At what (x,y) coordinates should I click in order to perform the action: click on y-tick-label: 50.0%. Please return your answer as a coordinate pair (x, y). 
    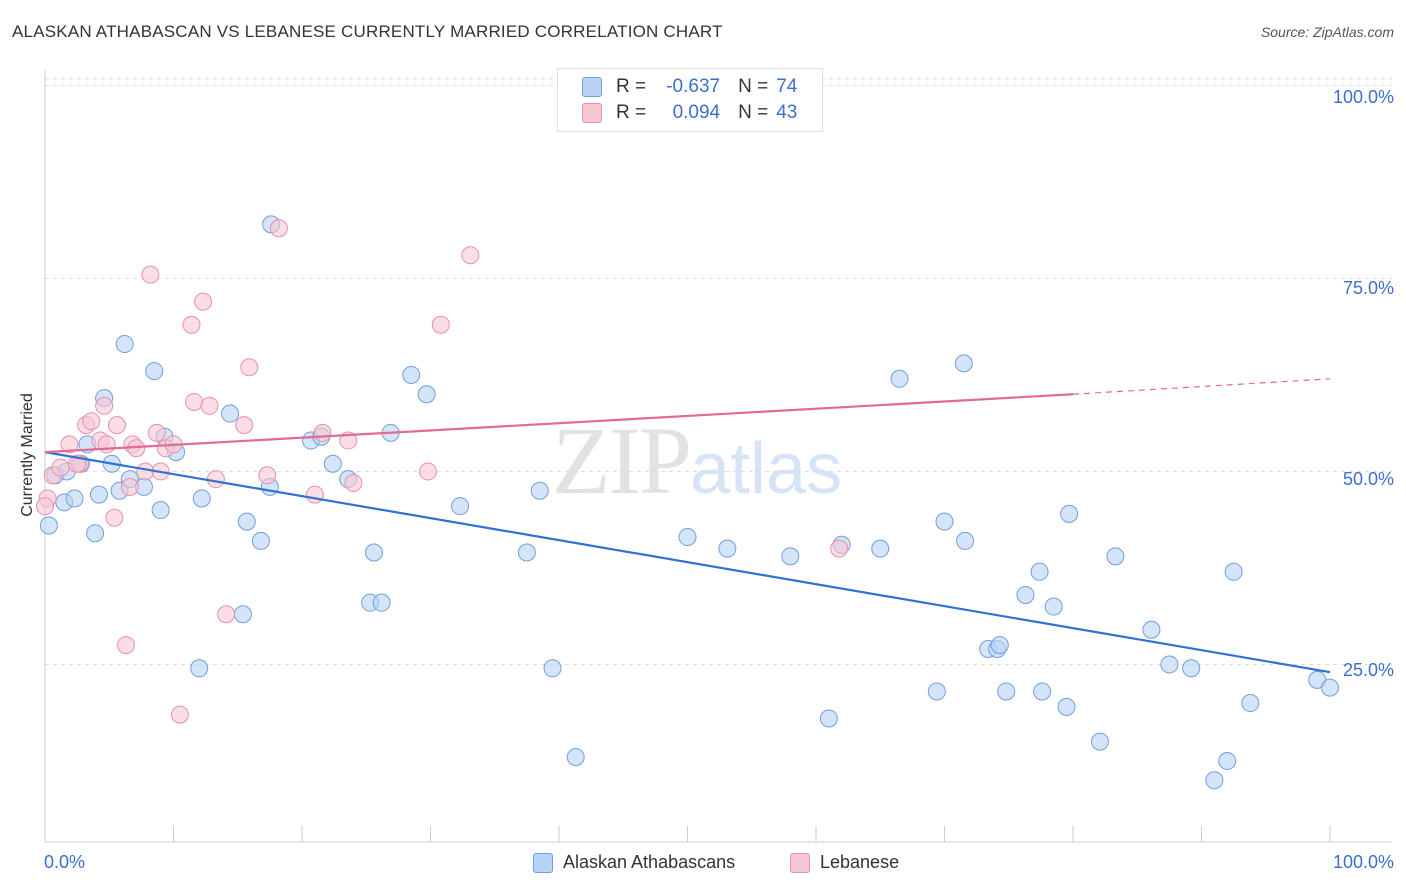
    Looking at the image, I should click on (1368, 479).